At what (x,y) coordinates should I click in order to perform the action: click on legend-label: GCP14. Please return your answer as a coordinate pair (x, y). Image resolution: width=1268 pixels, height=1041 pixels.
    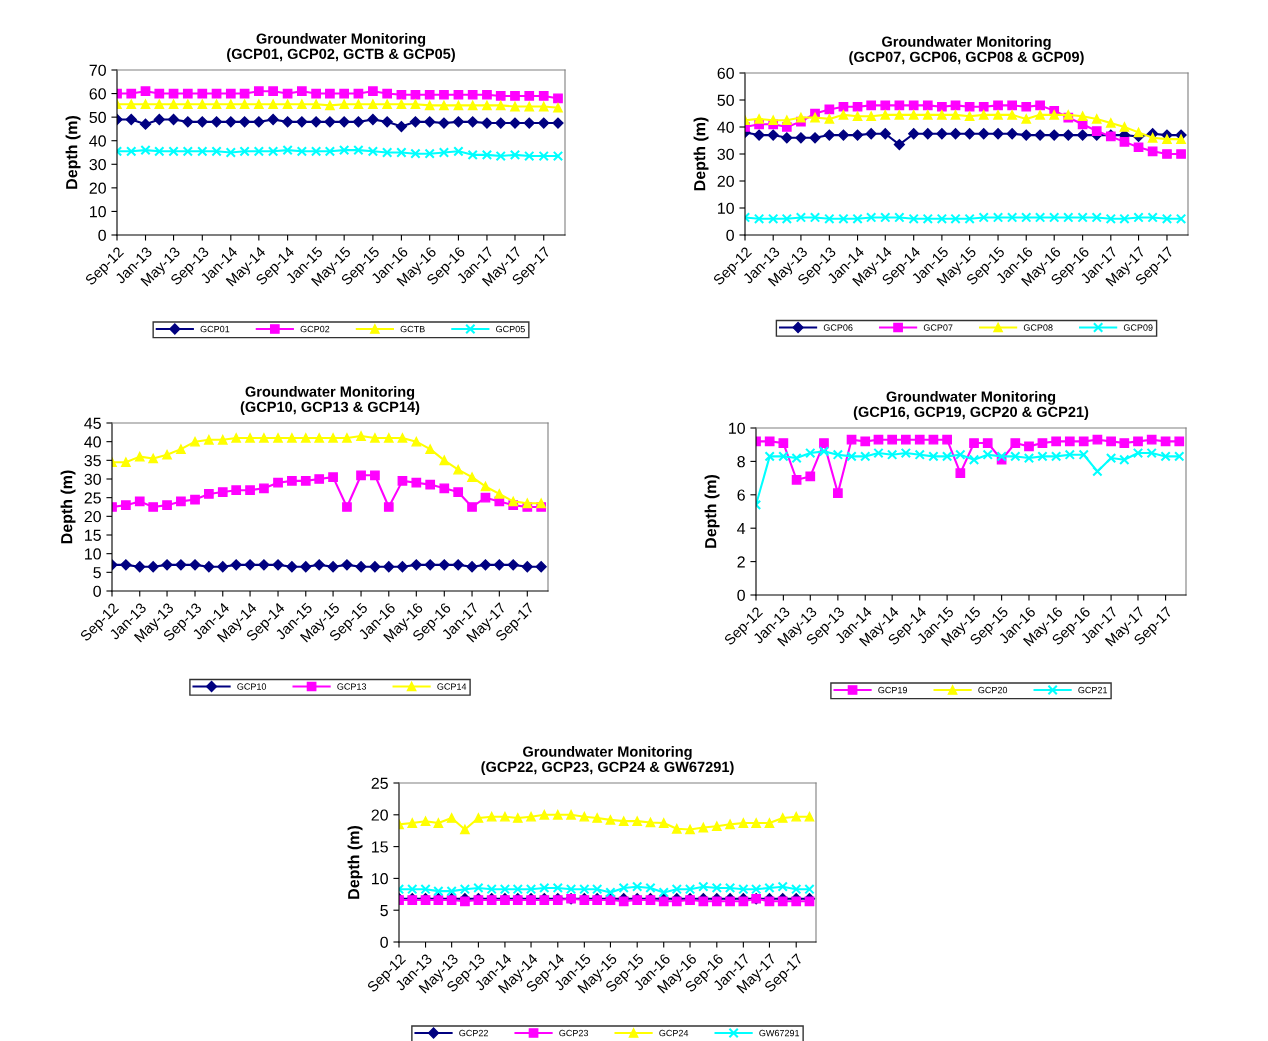
    Looking at the image, I should click on (452, 686).